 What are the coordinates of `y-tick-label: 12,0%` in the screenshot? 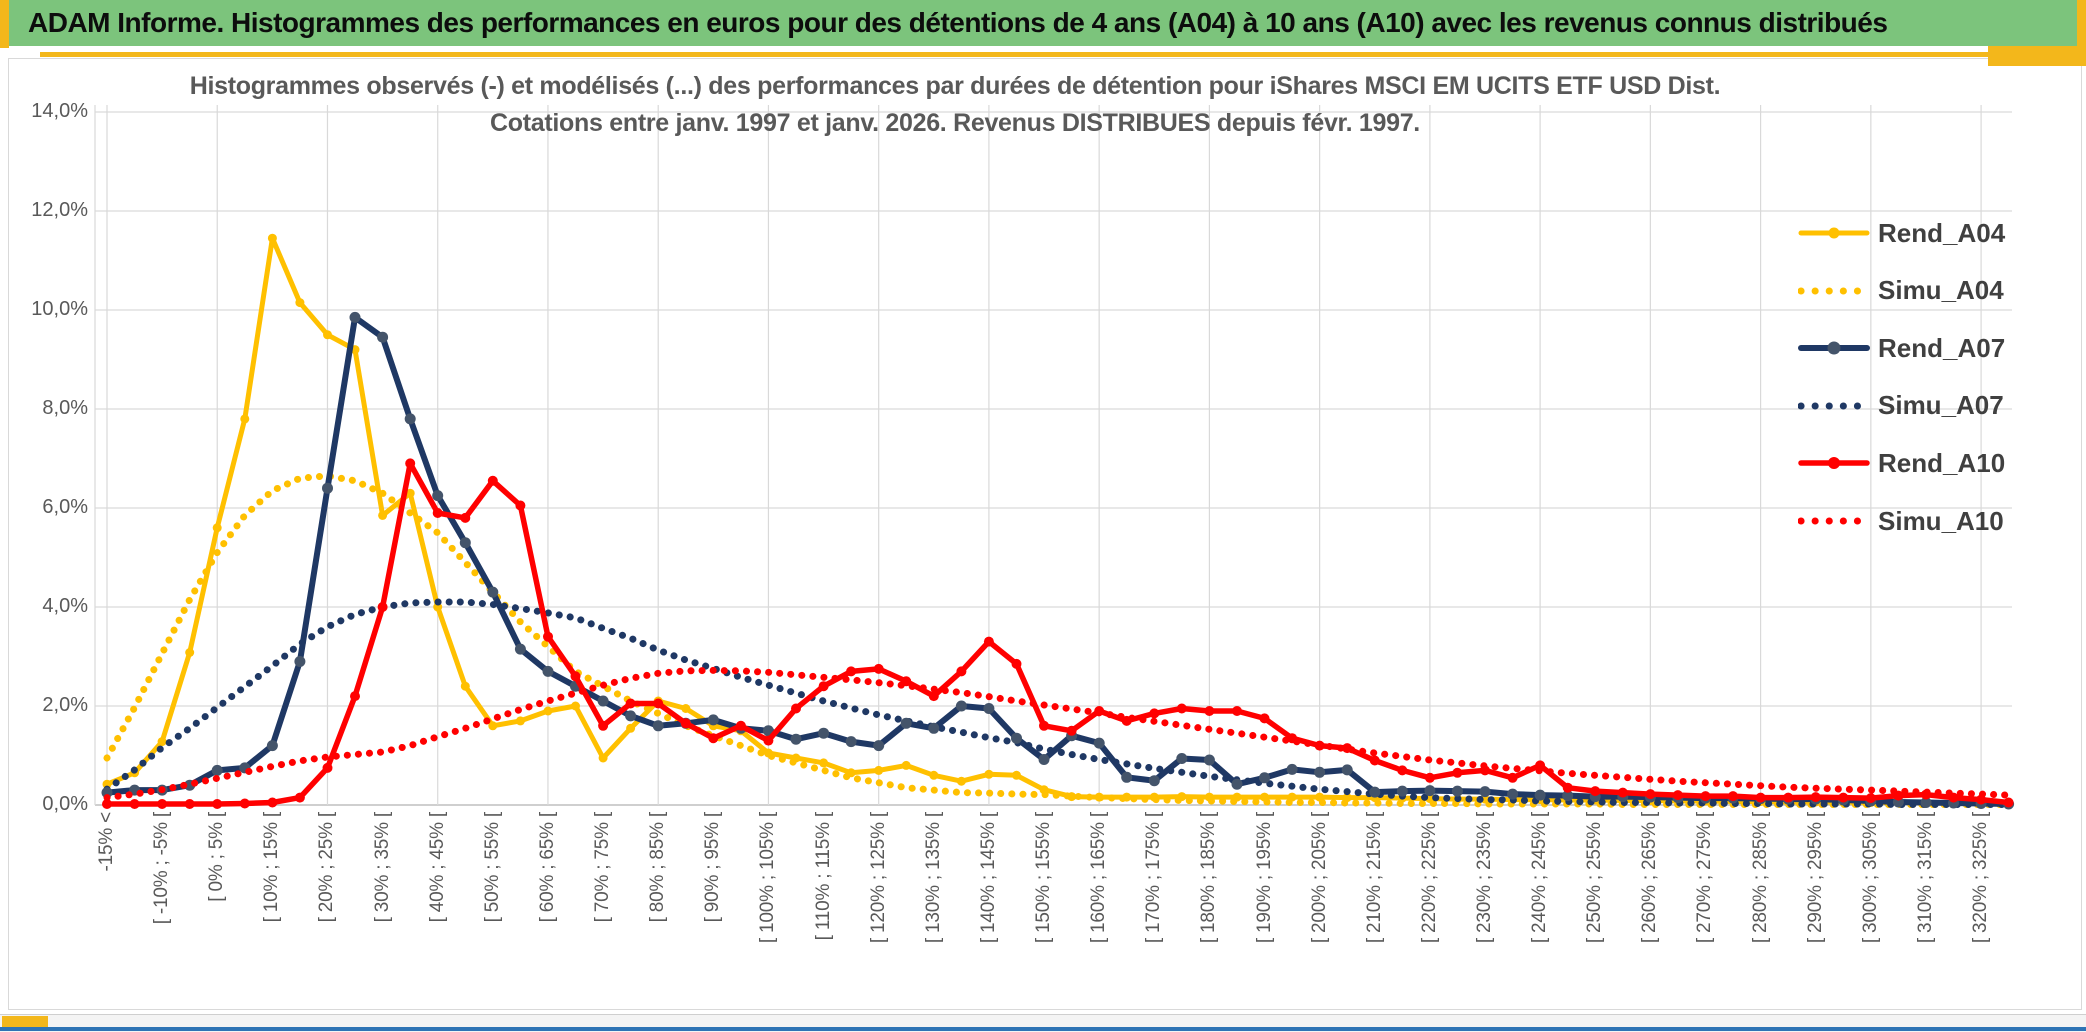 It's located at (59, 210).